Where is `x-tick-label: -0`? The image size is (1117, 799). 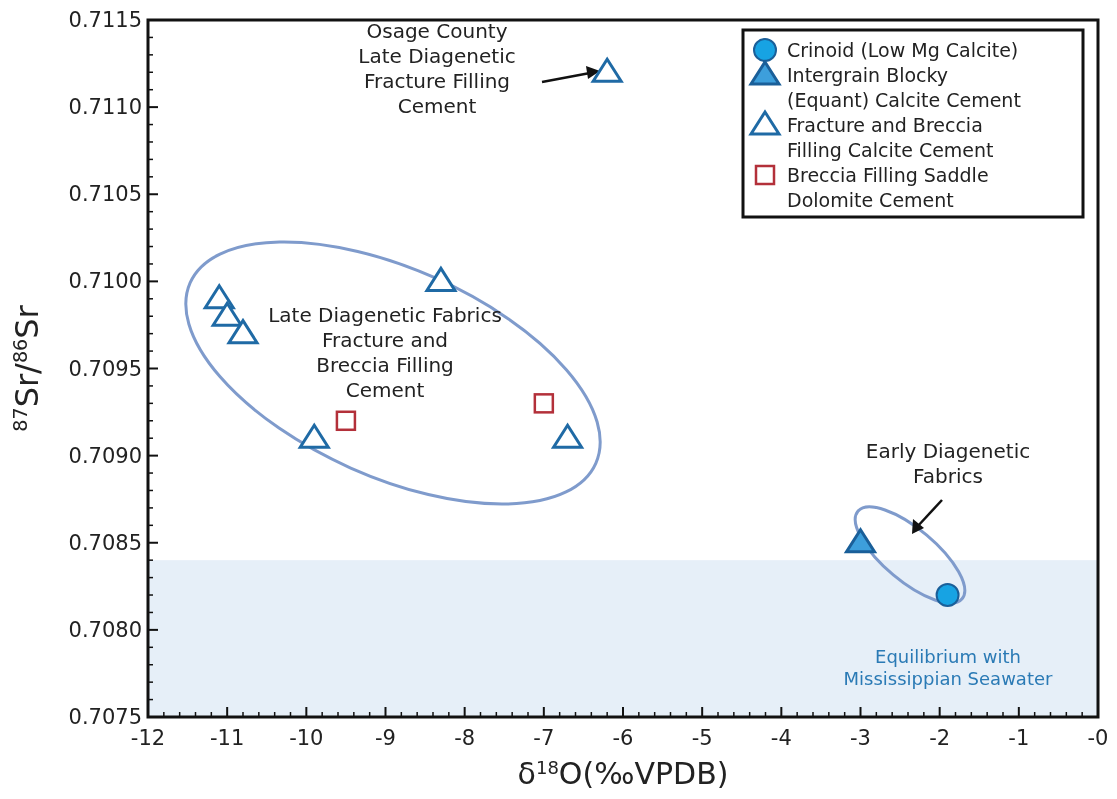
x-tick-label: -0 is located at coordinates (1098, 738).